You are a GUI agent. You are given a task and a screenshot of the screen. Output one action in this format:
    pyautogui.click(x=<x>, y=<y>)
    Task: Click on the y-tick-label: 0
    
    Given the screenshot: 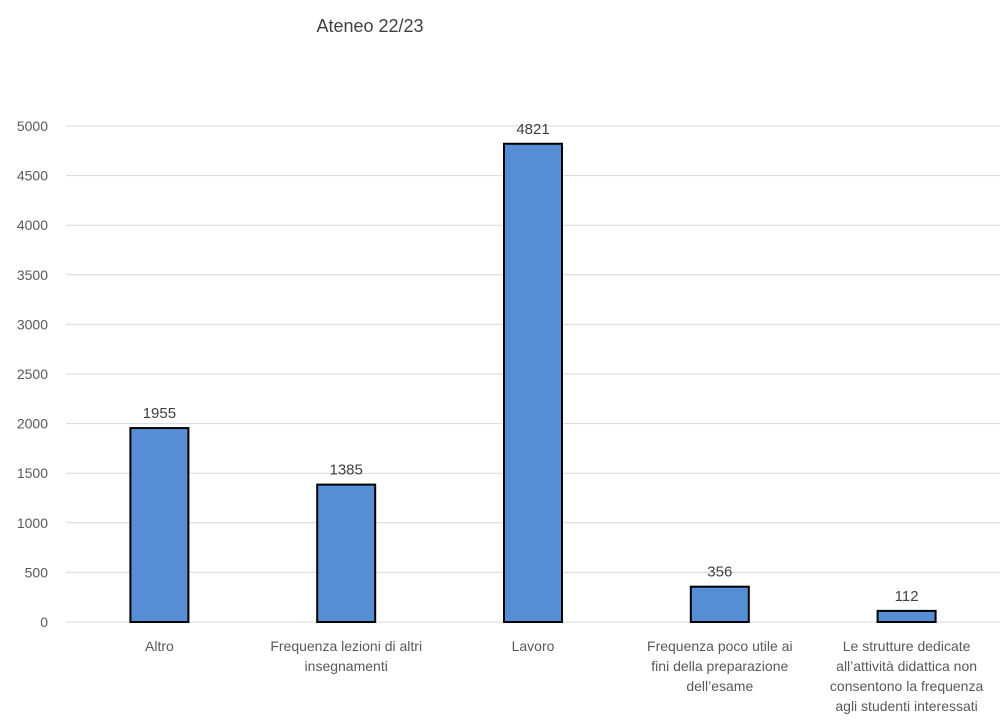 What is the action you would take?
    pyautogui.click(x=44, y=622)
    